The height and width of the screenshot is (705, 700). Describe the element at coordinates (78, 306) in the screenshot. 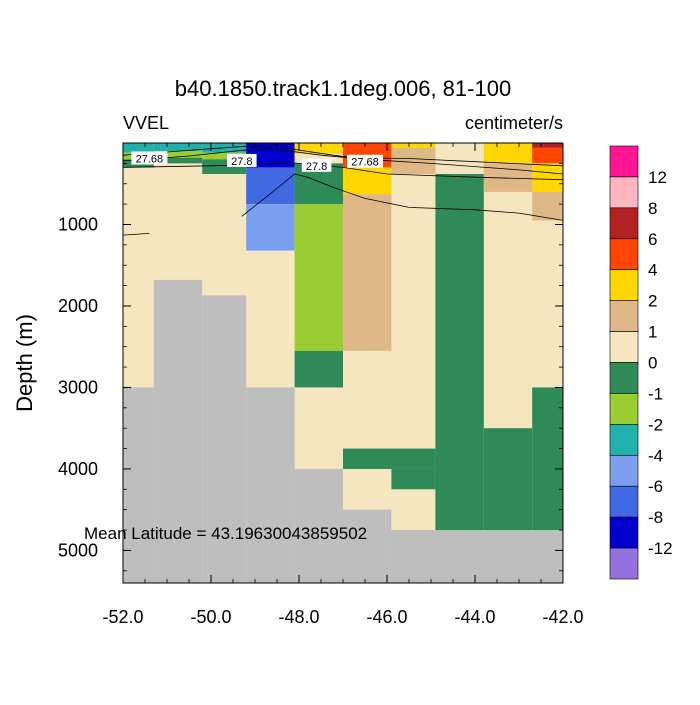

I see `y-tick-label-1: 2000` at that location.